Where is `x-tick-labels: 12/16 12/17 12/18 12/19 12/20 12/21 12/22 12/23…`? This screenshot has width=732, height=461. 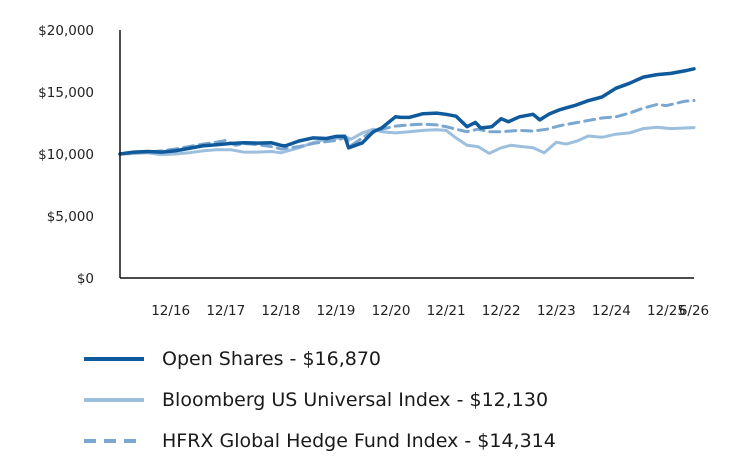 x-tick-labels: 12/16 12/17 12/18 12/19 12/20 12/21 12/22 12/23… is located at coordinates (430, 311).